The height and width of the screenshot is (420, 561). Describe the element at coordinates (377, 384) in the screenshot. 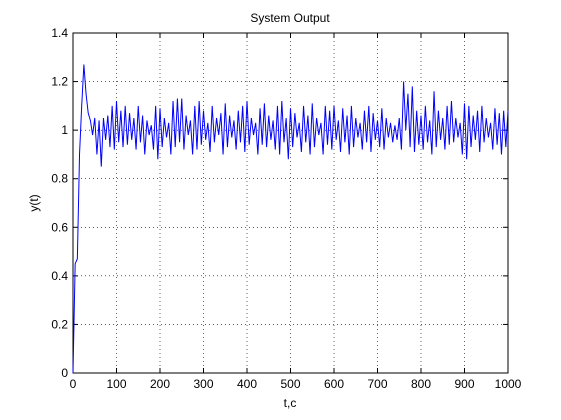

I see `x-tick-label: 700` at that location.